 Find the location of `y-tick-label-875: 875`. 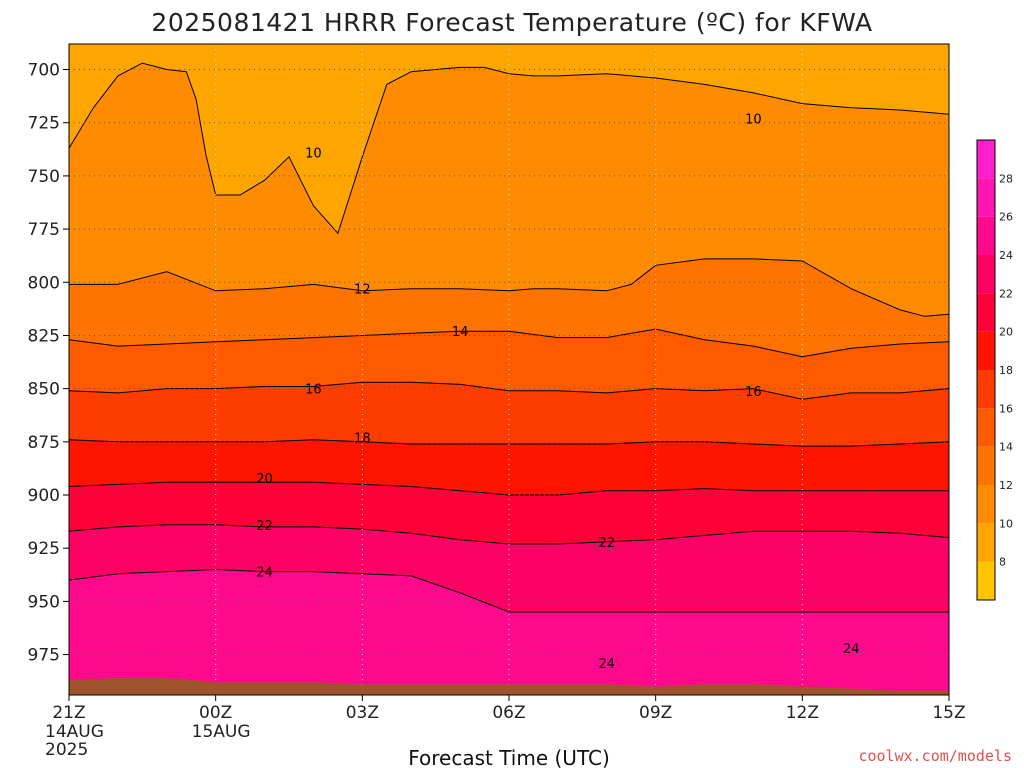

y-tick-label-875: 875 is located at coordinates (44, 443).